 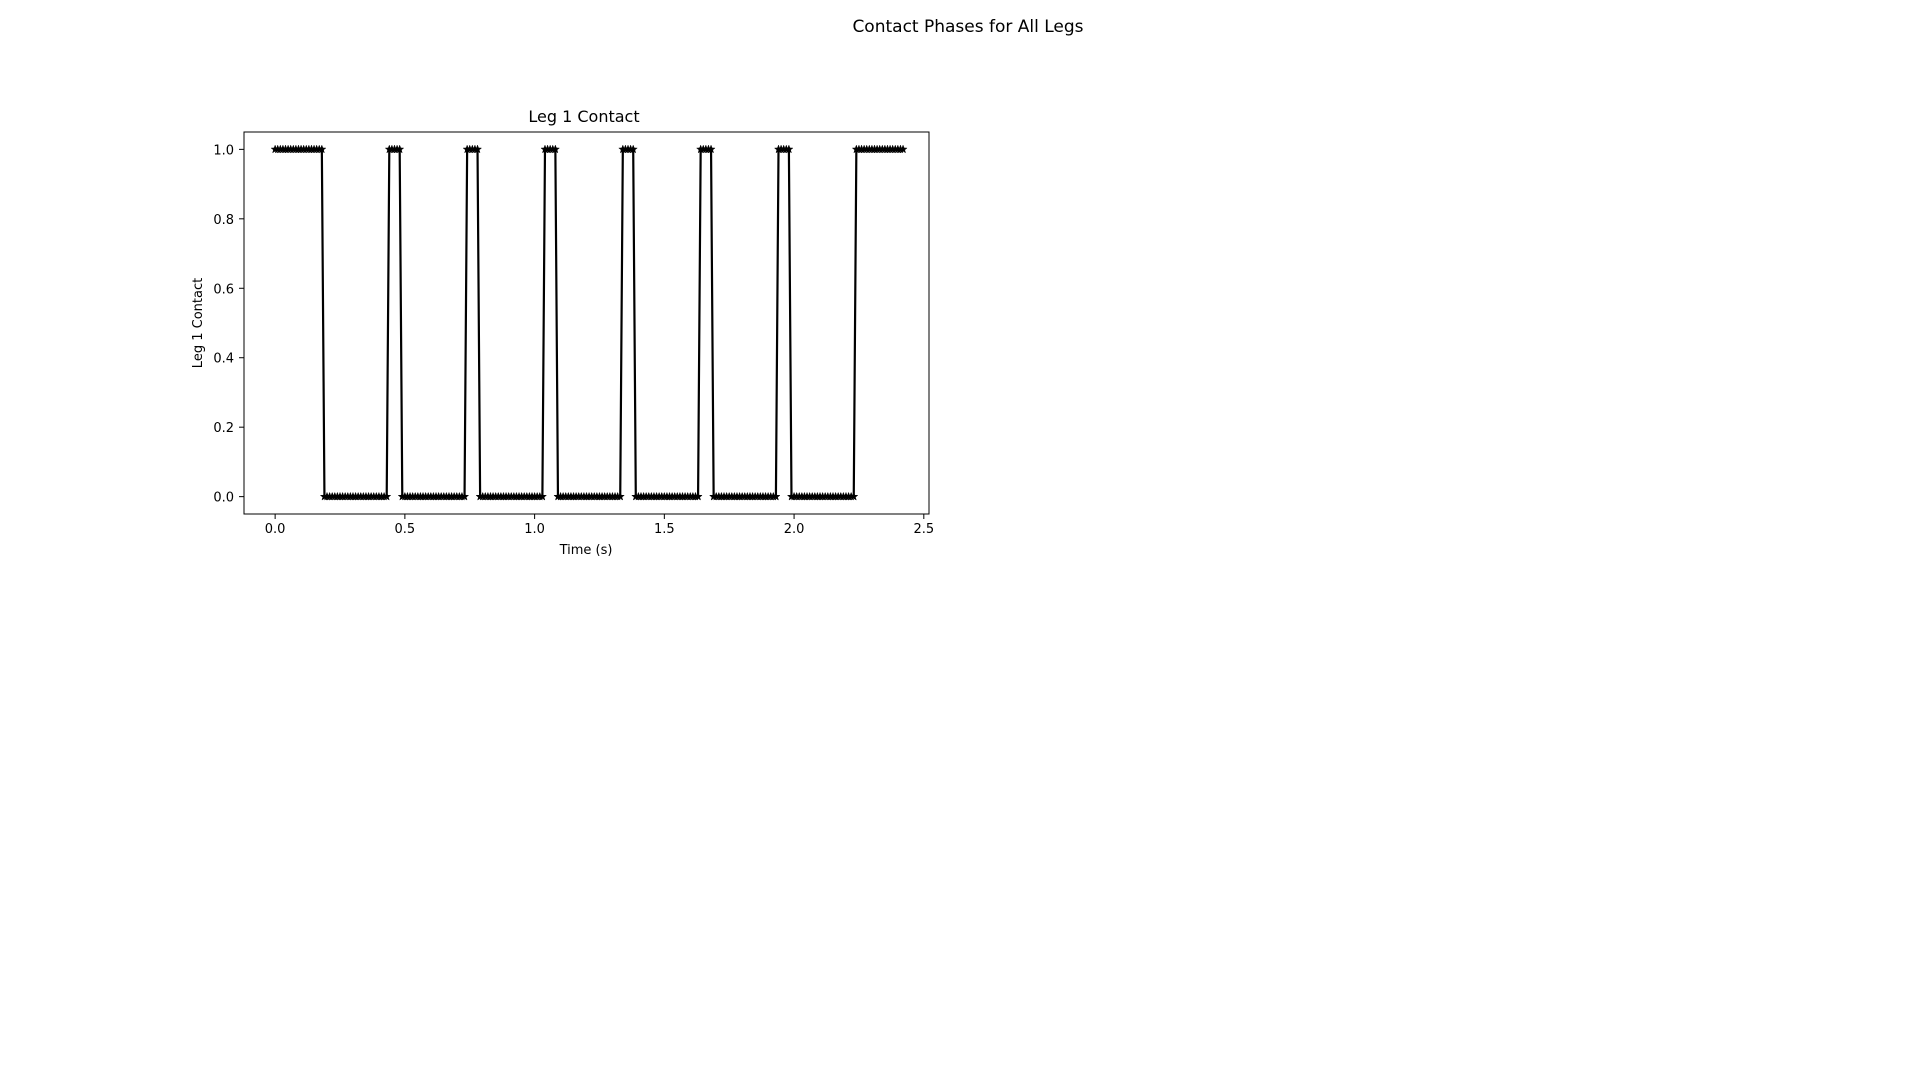 I want to click on y-axis: 0.0 0.2 0.4 0.6 0.8 1.0, so click(x=228, y=324).